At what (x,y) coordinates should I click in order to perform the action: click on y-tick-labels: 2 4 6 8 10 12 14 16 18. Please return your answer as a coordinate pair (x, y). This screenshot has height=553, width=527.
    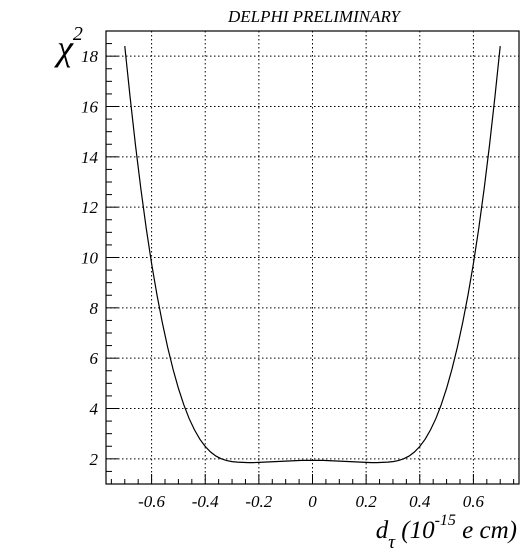
    Looking at the image, I should click on (90, 258).